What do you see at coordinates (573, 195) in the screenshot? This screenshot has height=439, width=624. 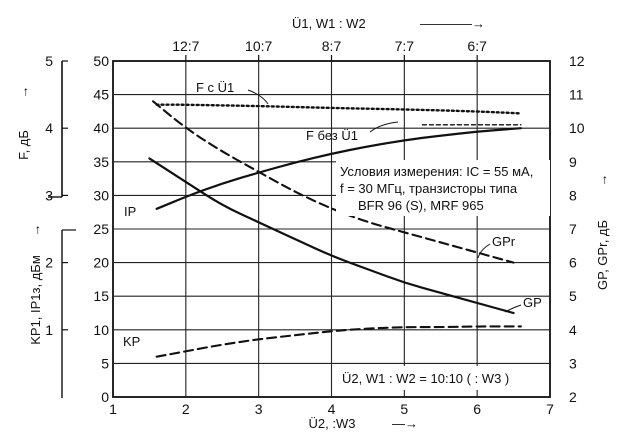 I see `y-right-tick-label: 8` at bounding box center [573, 195].